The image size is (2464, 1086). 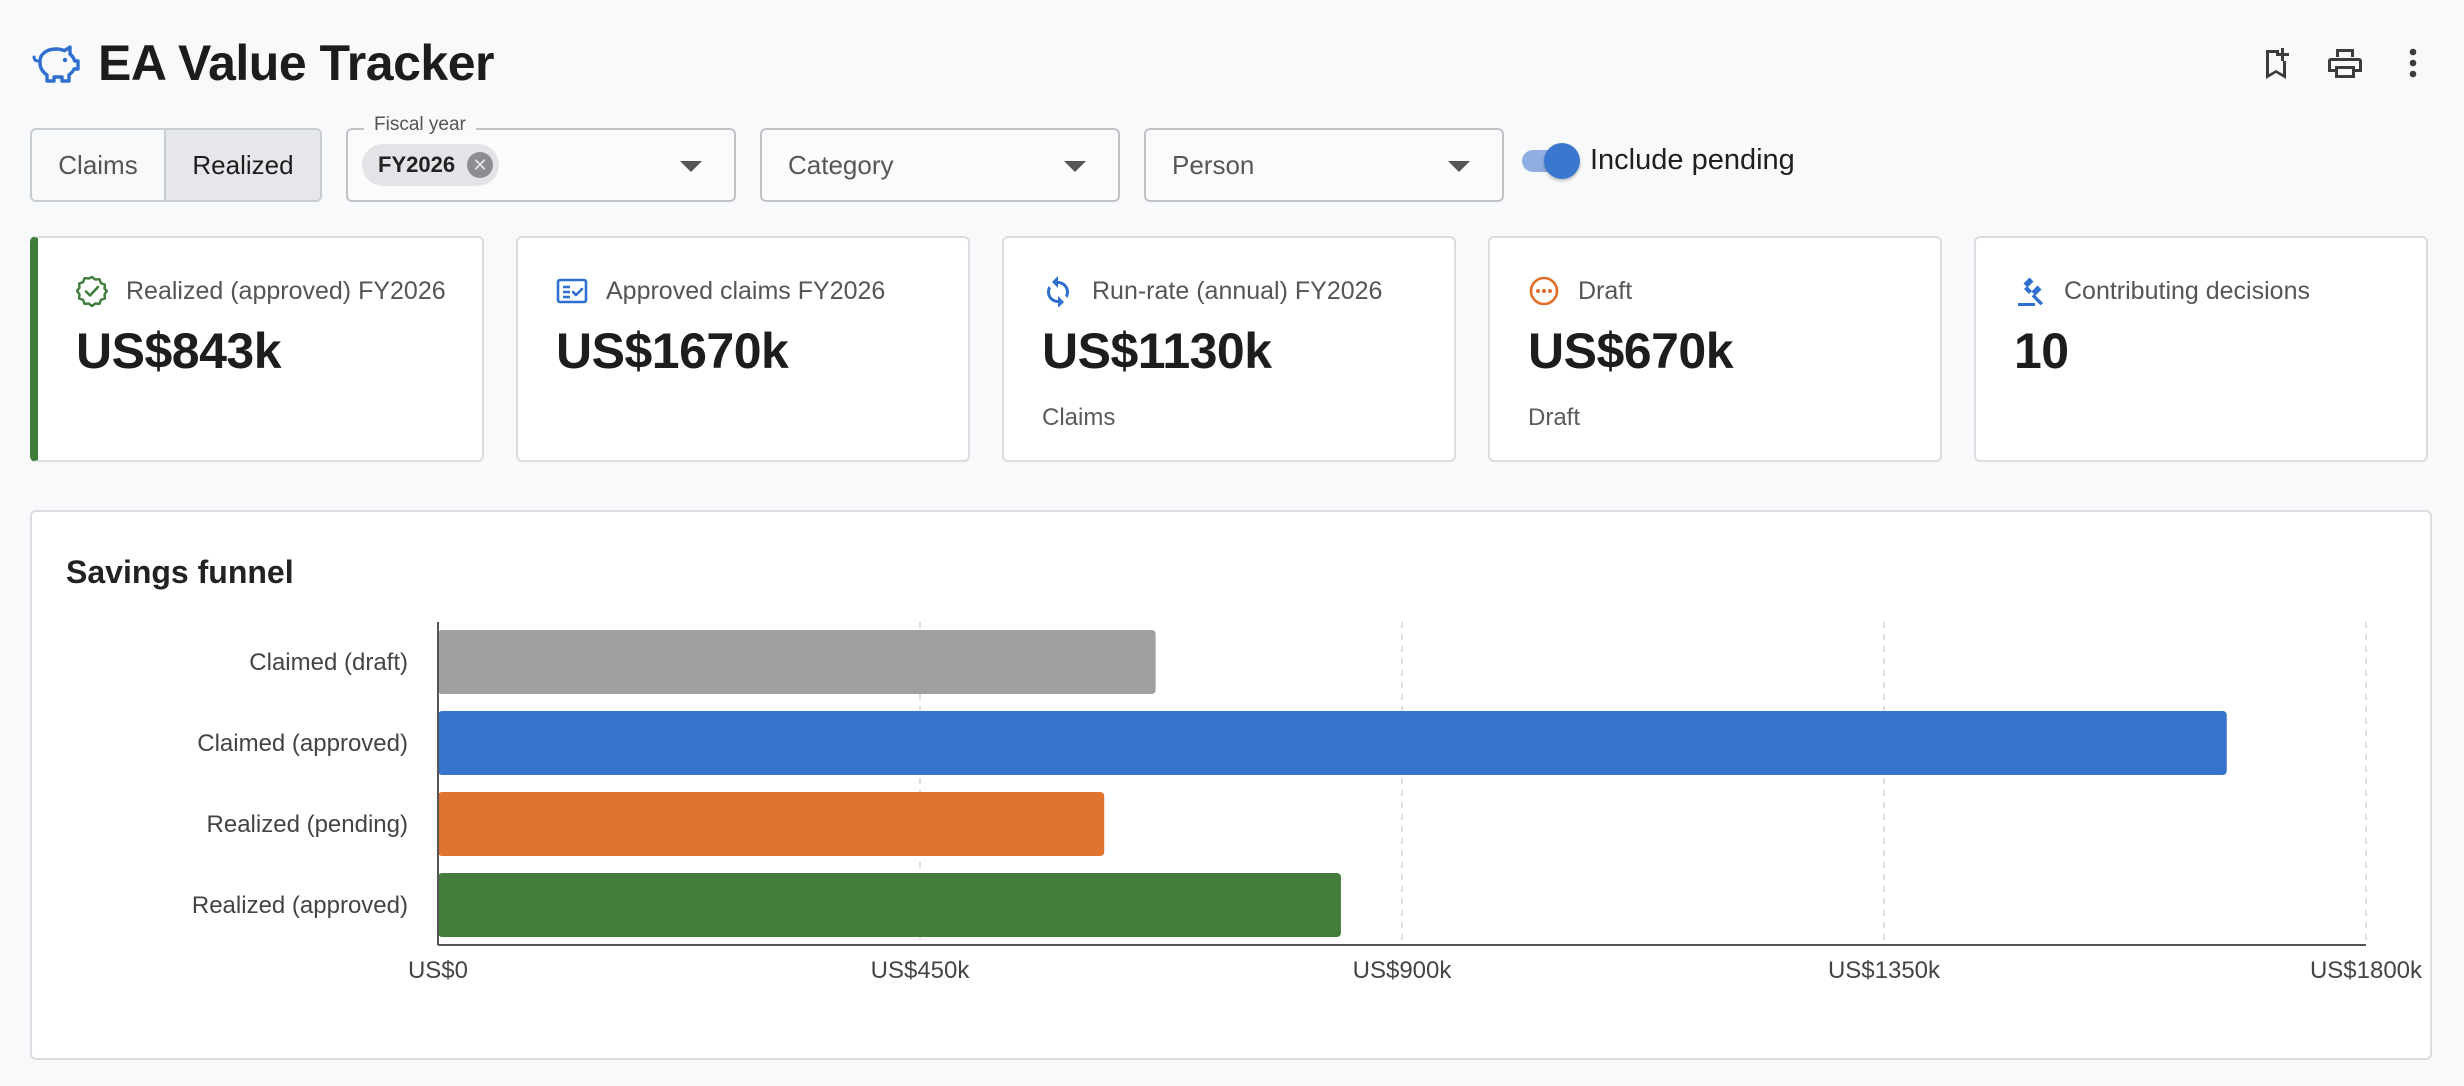 I want to click on bookmark-add-icon, so click(x=2277, y=63).